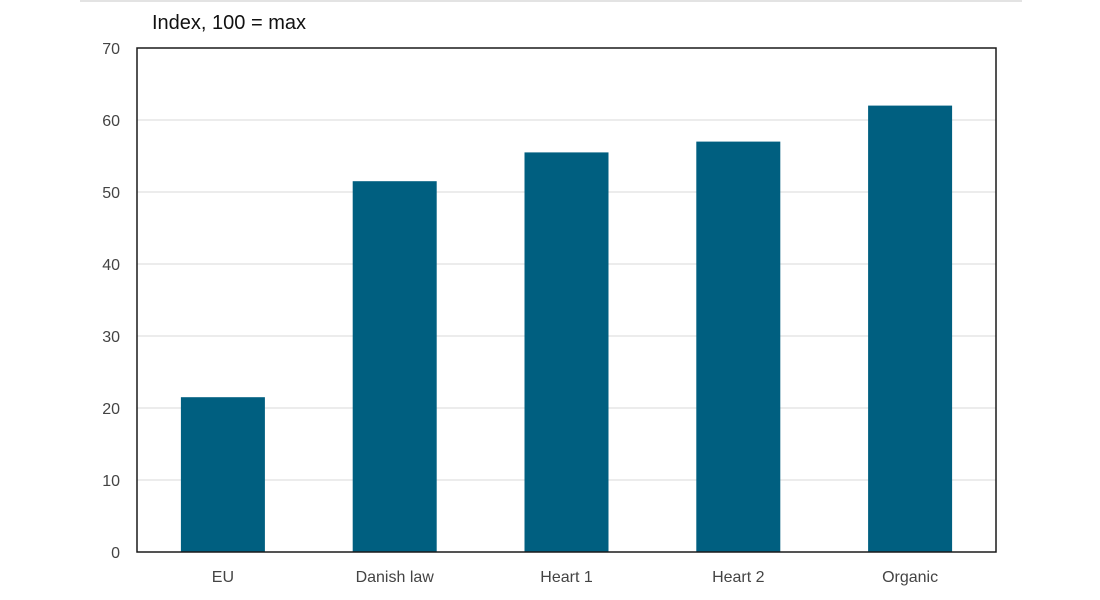 The height and width of the screenshot is (600, 1100). I want to click on y-tick-label: 0, so click(115, 553).